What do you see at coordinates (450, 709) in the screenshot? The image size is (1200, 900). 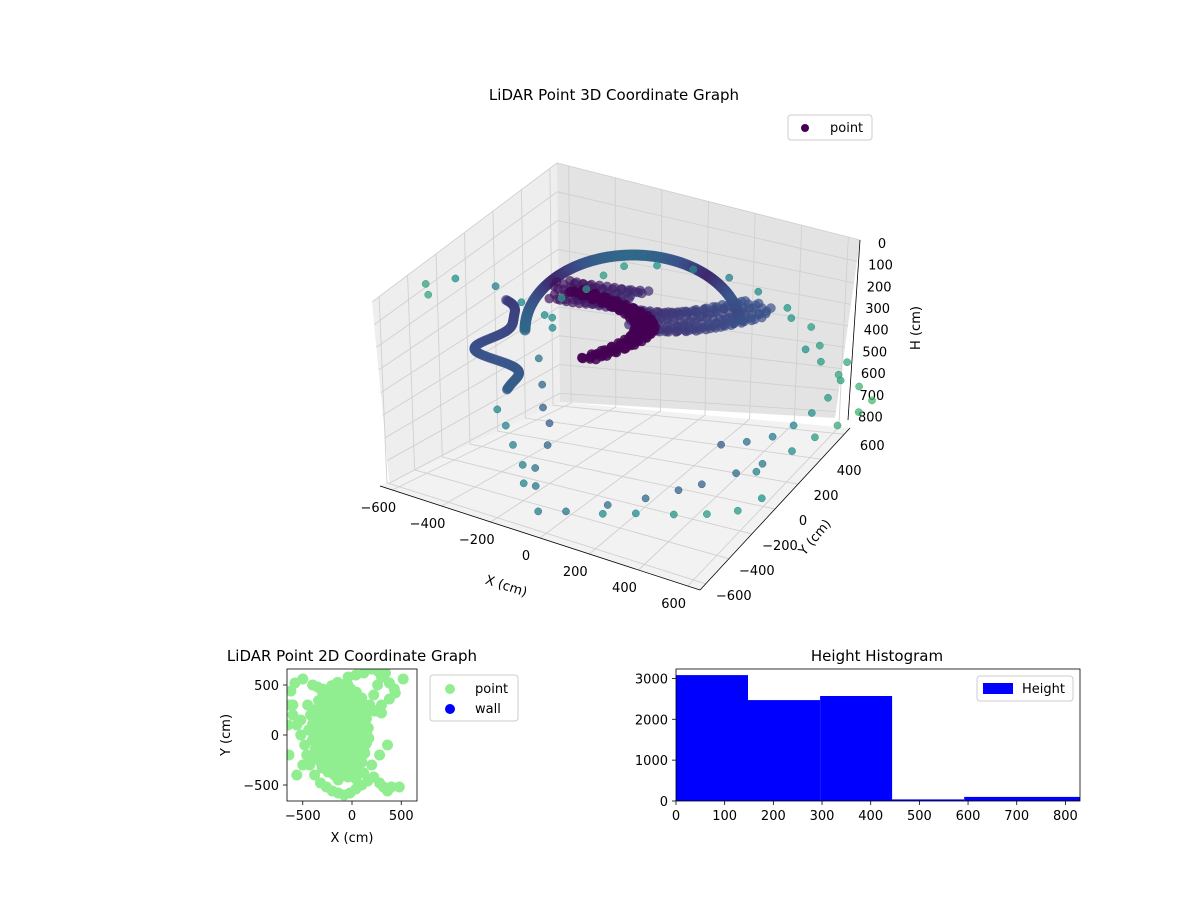 I see `legend-2d-marker-wall` at bounding box center [450, 709].